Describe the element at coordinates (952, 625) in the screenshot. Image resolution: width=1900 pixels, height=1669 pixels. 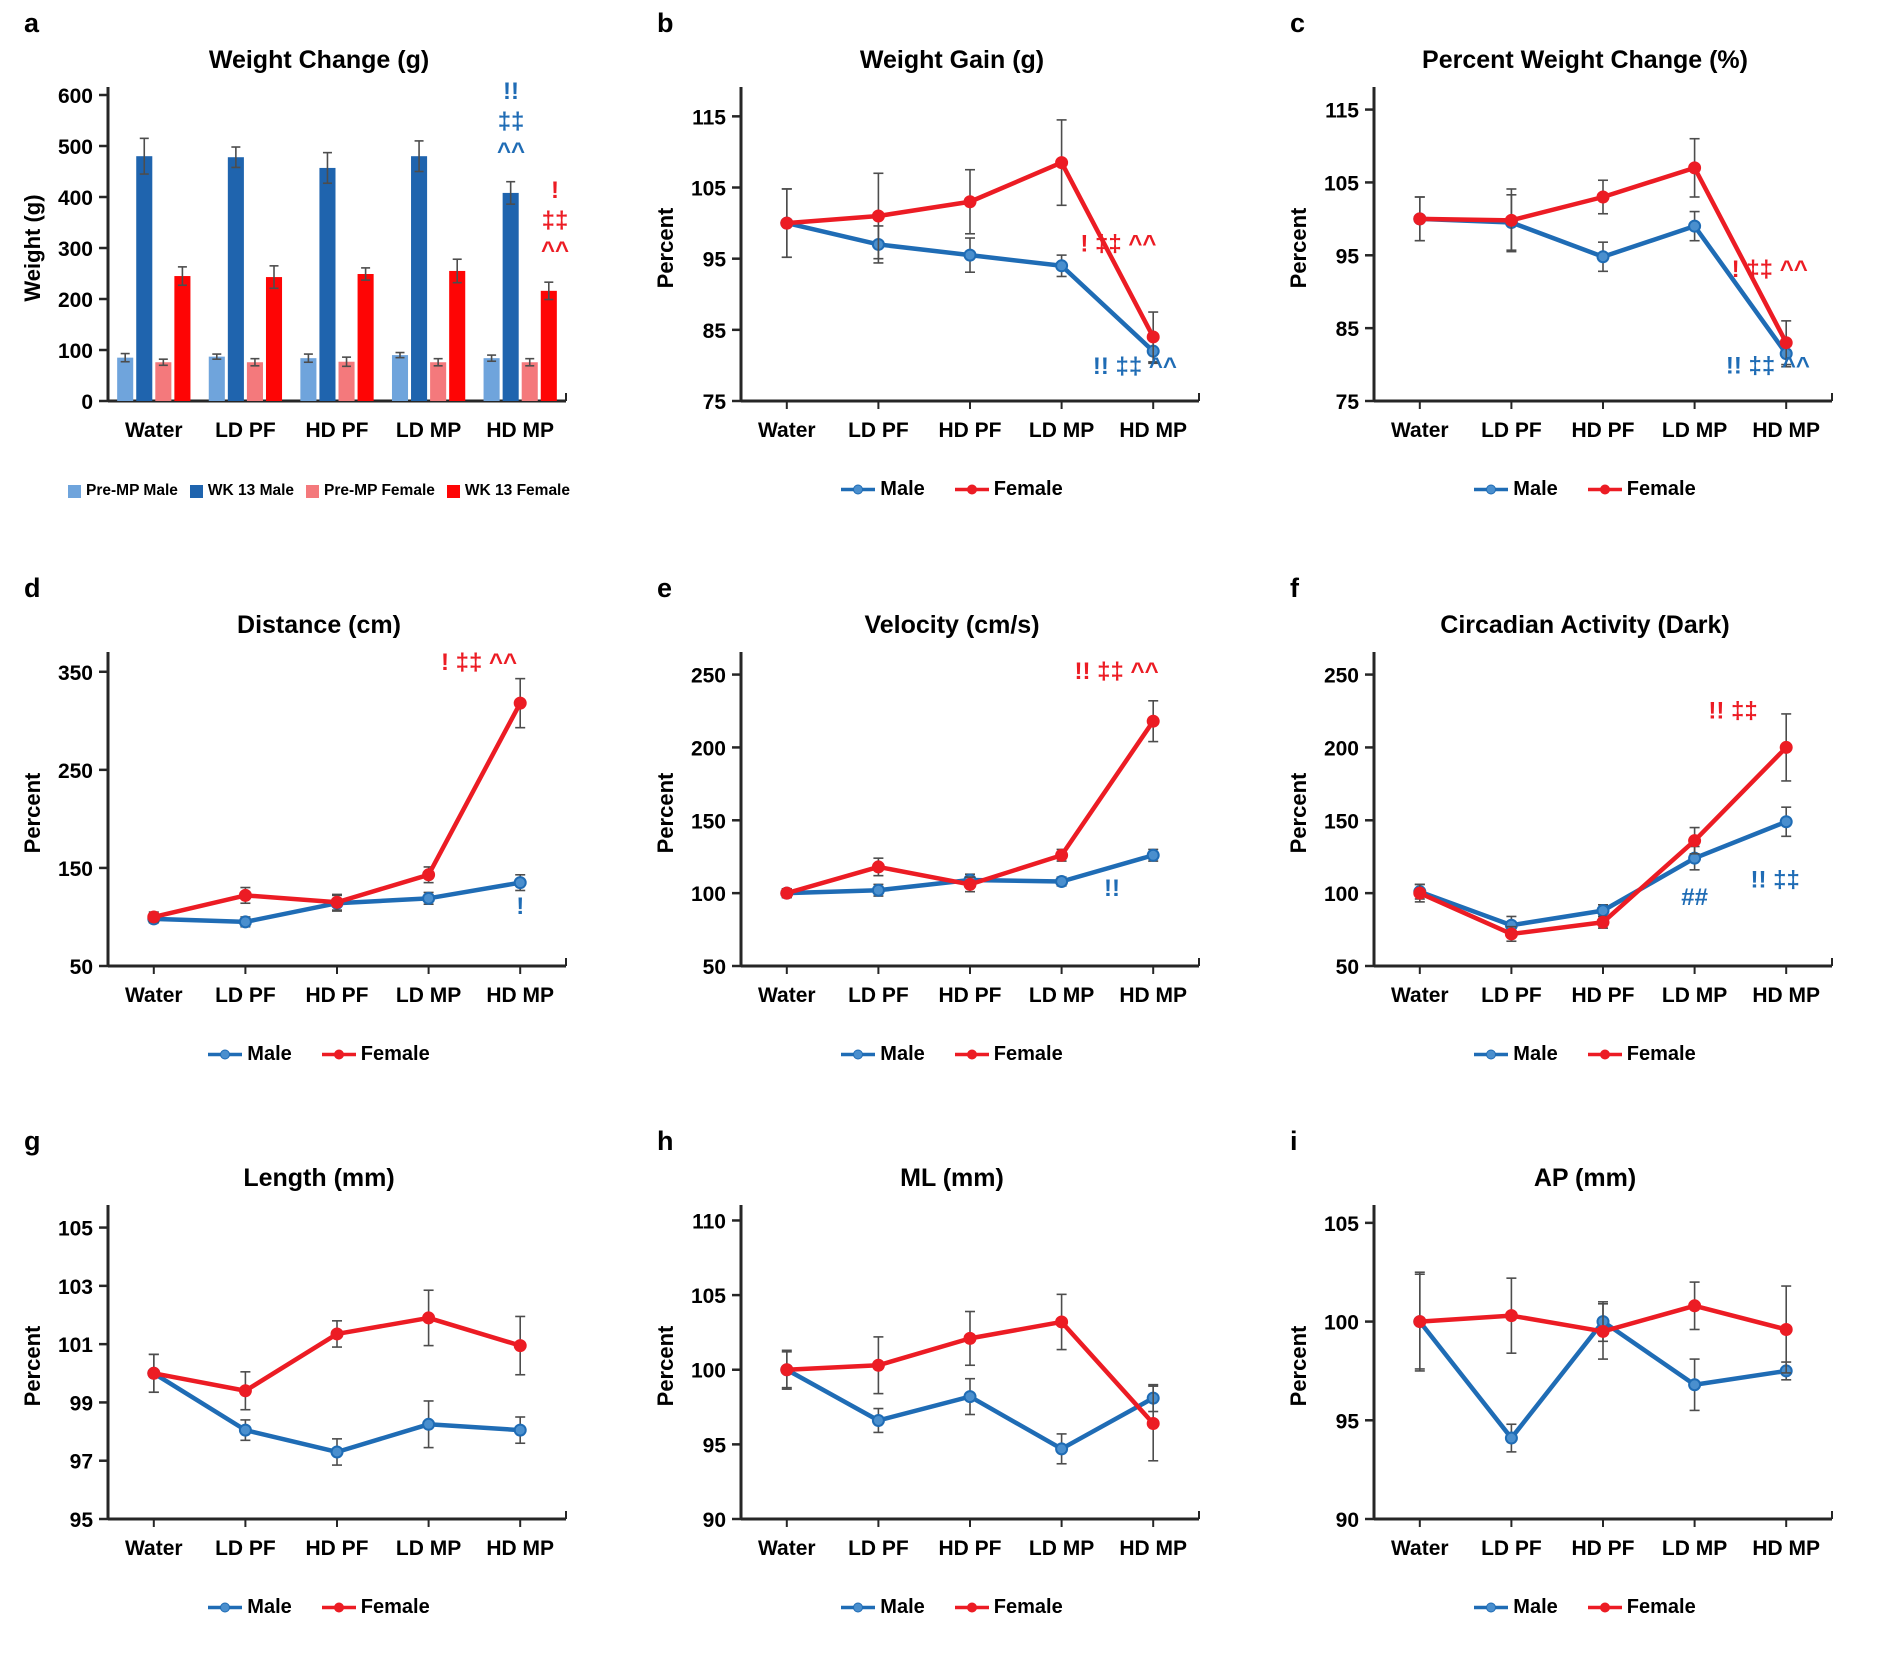
I see `chart-title: Velocity (cm/s)` at that location.